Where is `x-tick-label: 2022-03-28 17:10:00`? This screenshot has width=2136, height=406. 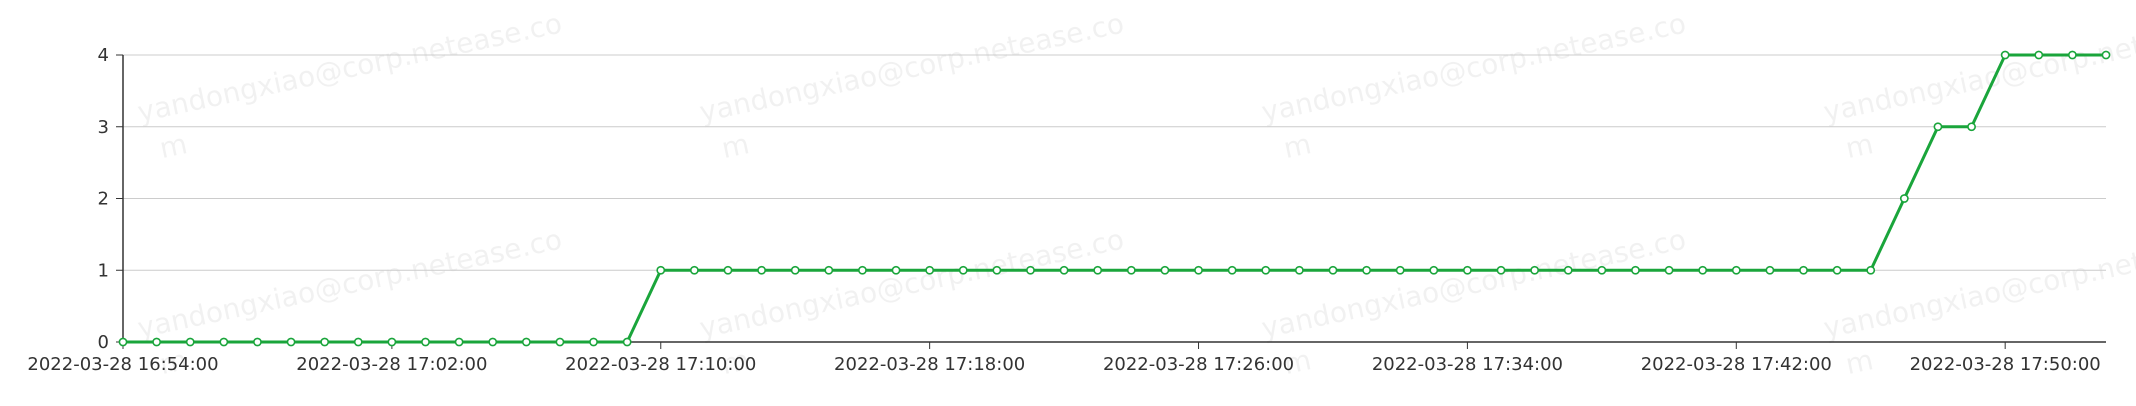
x-tick-label: 2022-03-28 17:10:00 is located at coordinates (660, 364).